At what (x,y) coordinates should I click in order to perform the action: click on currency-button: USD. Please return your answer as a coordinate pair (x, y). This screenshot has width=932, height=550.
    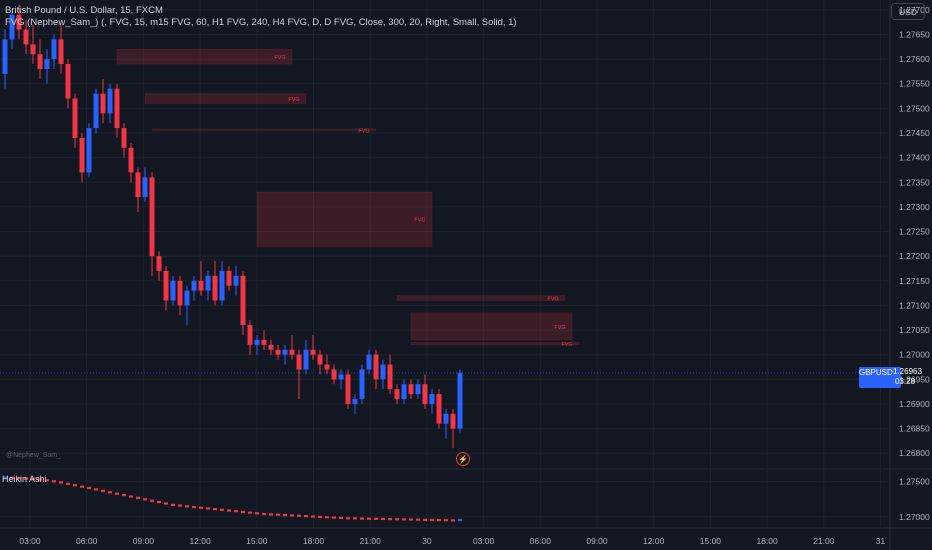
    Looking at the image, I should click on (908, 11).